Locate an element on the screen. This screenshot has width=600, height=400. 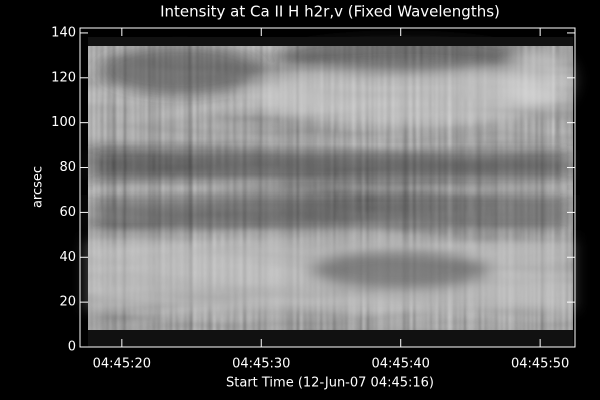
x-tick-label: 04:45:30 is located at coordinates (261, 364).